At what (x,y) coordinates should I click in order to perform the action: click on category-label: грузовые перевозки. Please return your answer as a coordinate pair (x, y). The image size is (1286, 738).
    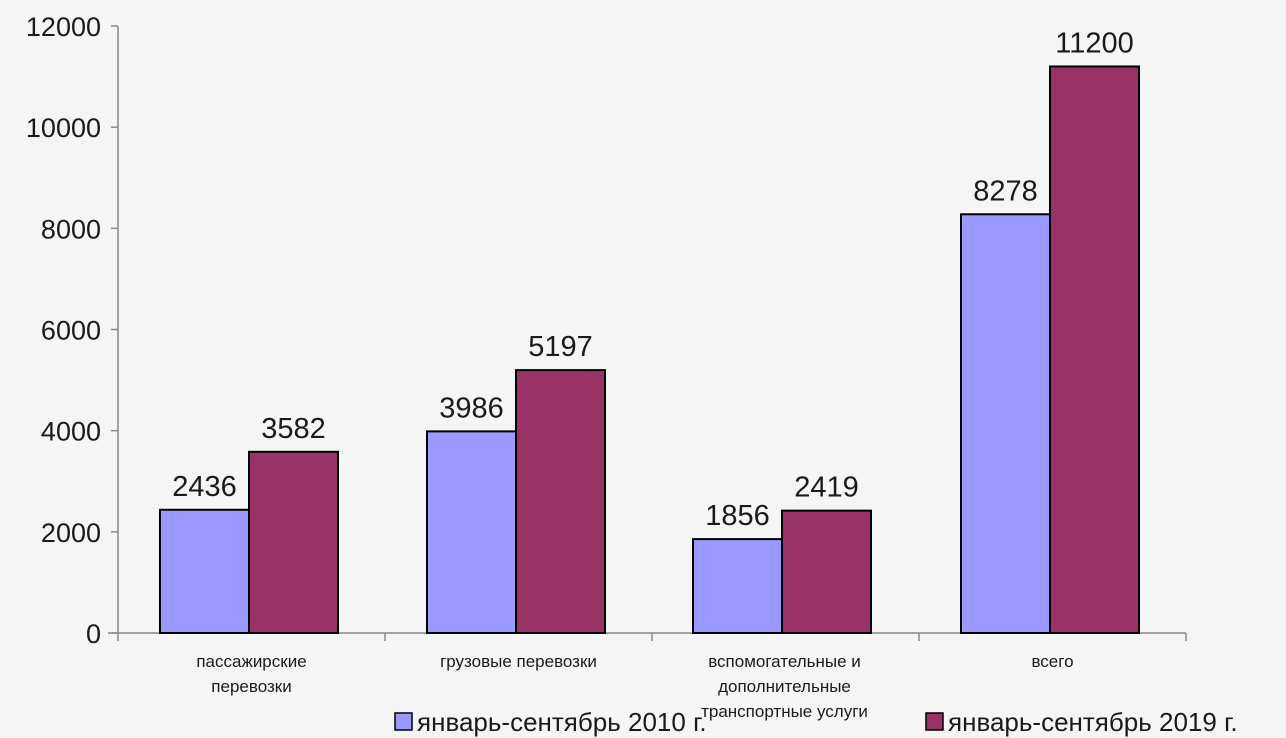
    Looking at the image, I should click on (518, 661).